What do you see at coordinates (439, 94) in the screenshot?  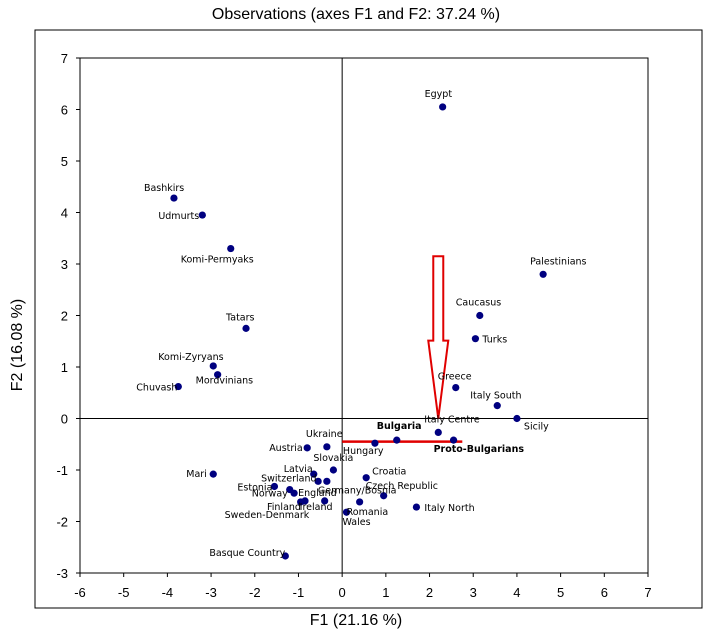 I see `point-label: Egypt` at bounding box center [439, 94].